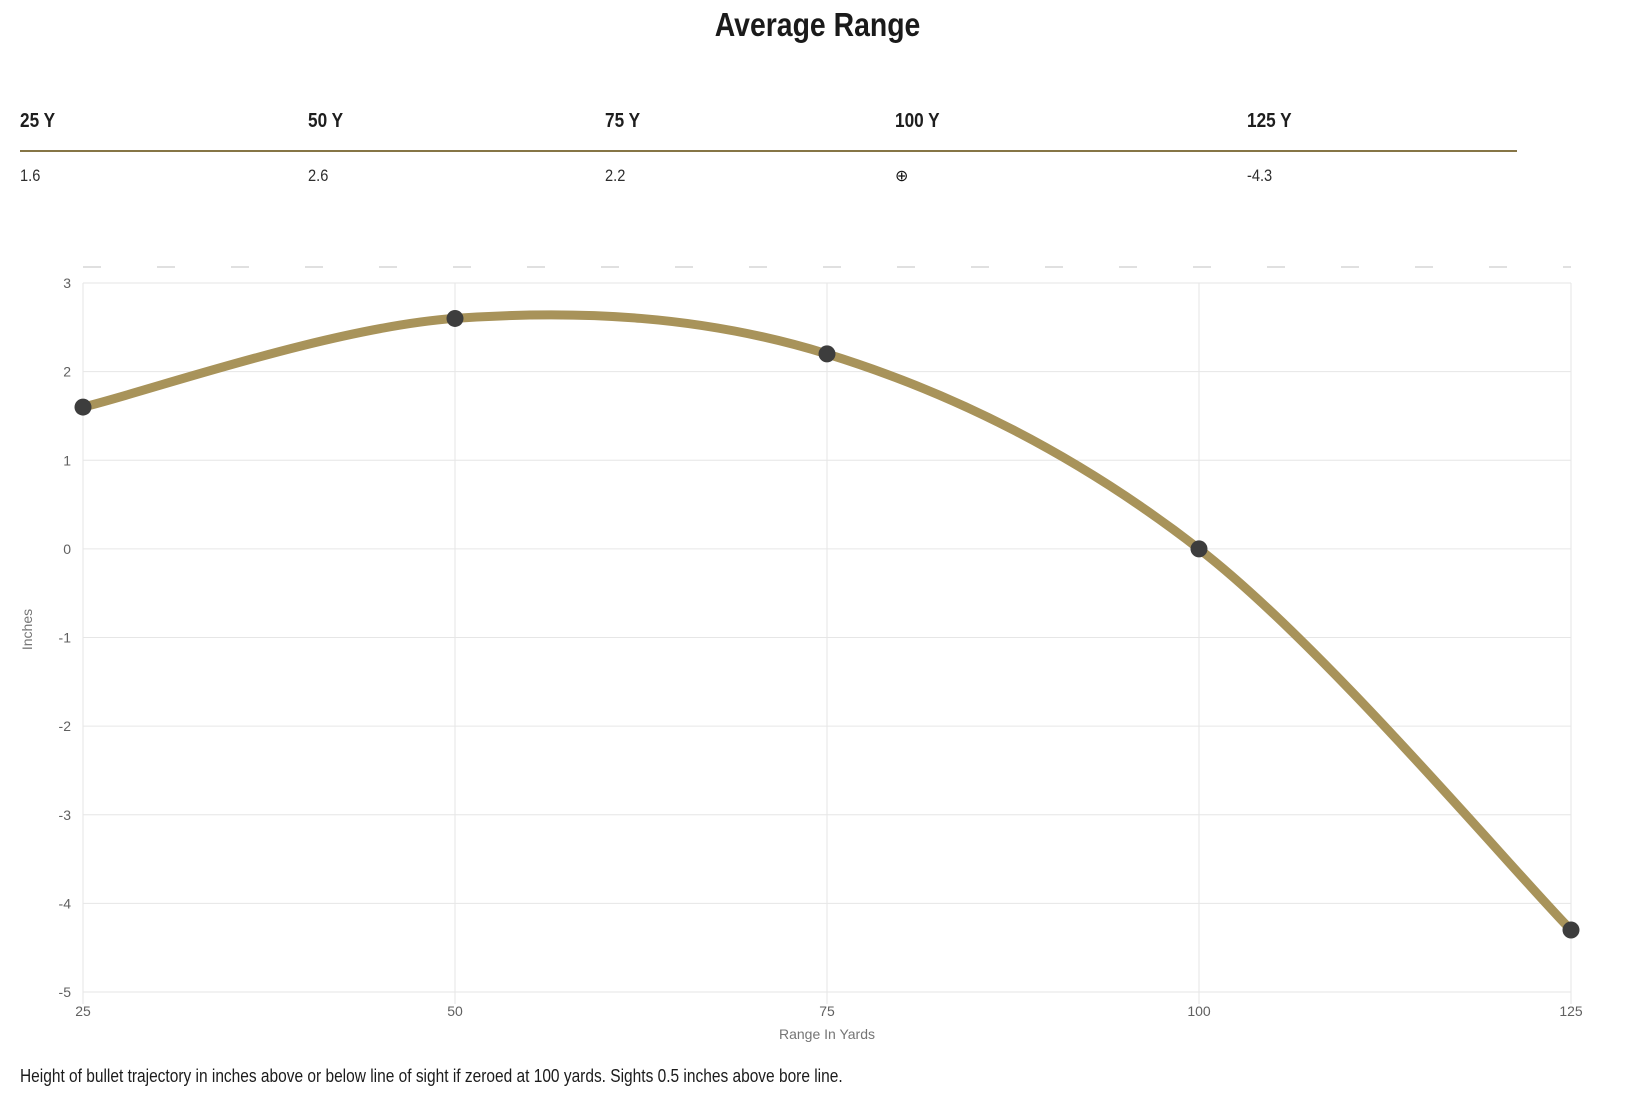 The width and height of the screenshot is (1636, 1118). What do you see at coordinates (38, 121) in the screenshot?
I see `range-header-25y: 25 Y` at bounding box center [38, 121].